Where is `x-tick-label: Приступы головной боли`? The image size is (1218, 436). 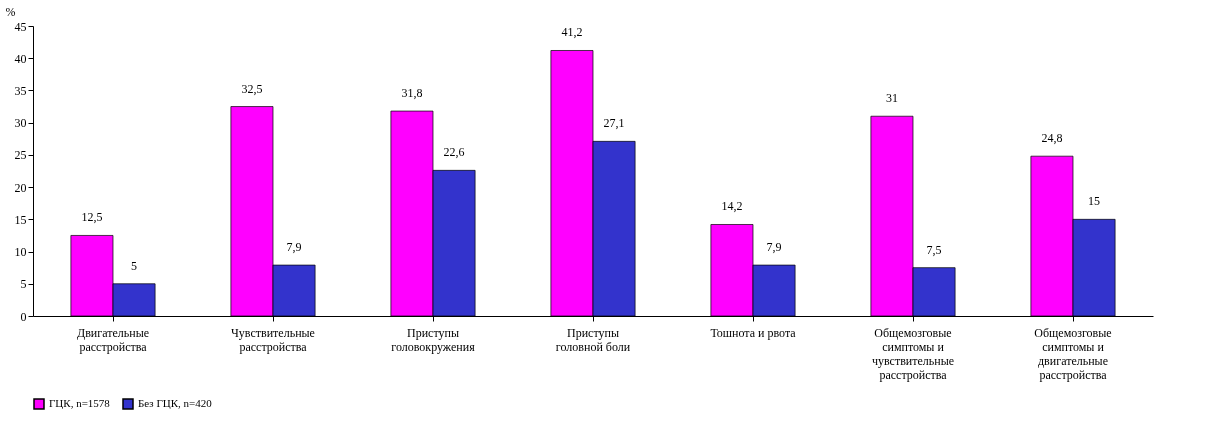 x-tick-label: Приступы головной боли is located at coordinates (593, 339).